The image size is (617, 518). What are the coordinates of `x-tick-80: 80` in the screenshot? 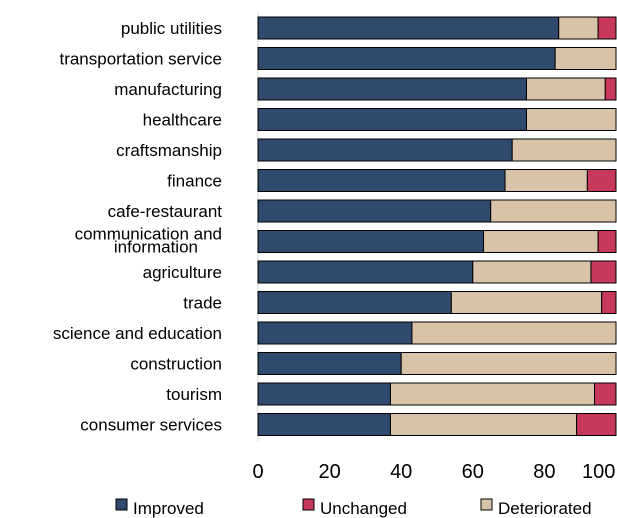 It's located at (544, 472).